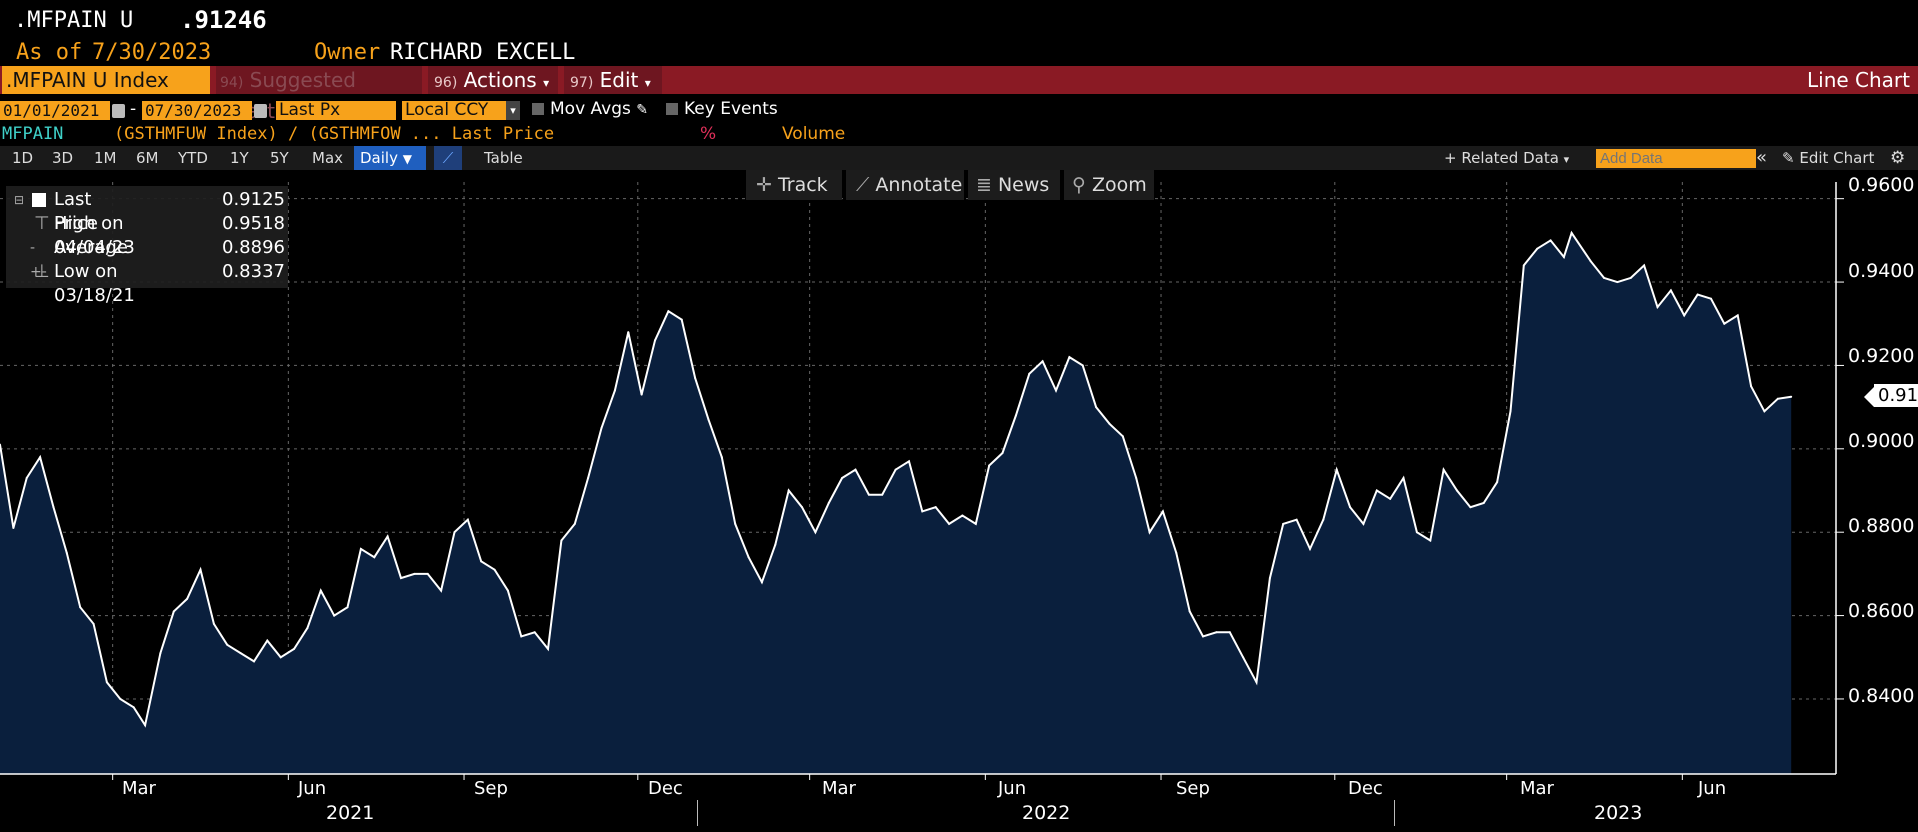 Image resolution: width=1918 pixels, height=832 pixels. I want to click on edit-button: 97) Edit ▾, so click(613, 80).